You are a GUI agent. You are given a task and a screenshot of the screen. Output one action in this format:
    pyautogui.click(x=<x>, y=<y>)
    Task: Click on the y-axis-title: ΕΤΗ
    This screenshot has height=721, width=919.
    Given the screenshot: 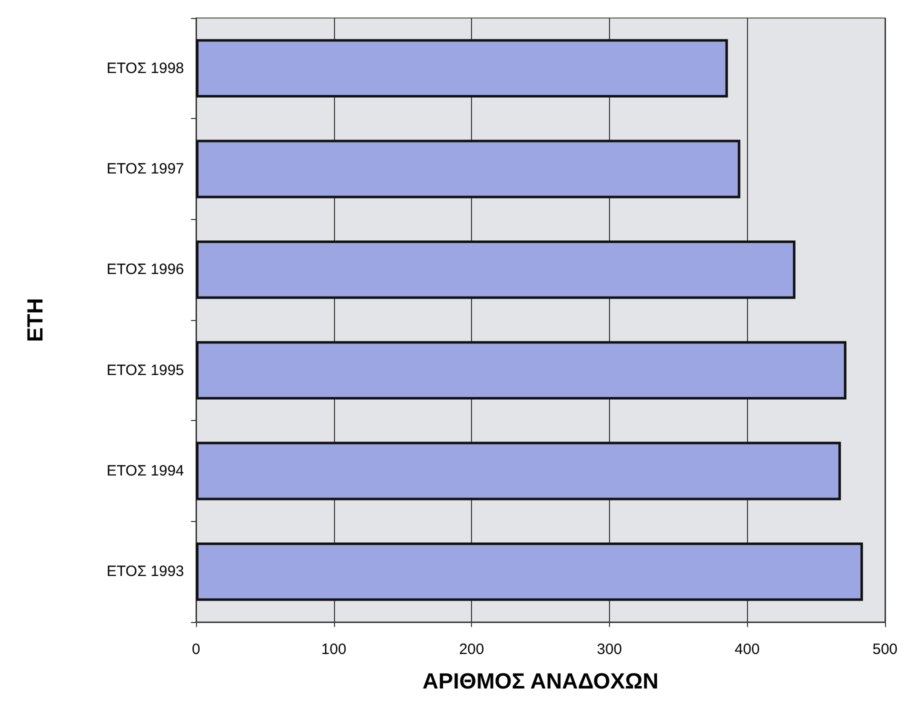 What is the action you would take?
    pyautogui.click(x=35, y=320)
    